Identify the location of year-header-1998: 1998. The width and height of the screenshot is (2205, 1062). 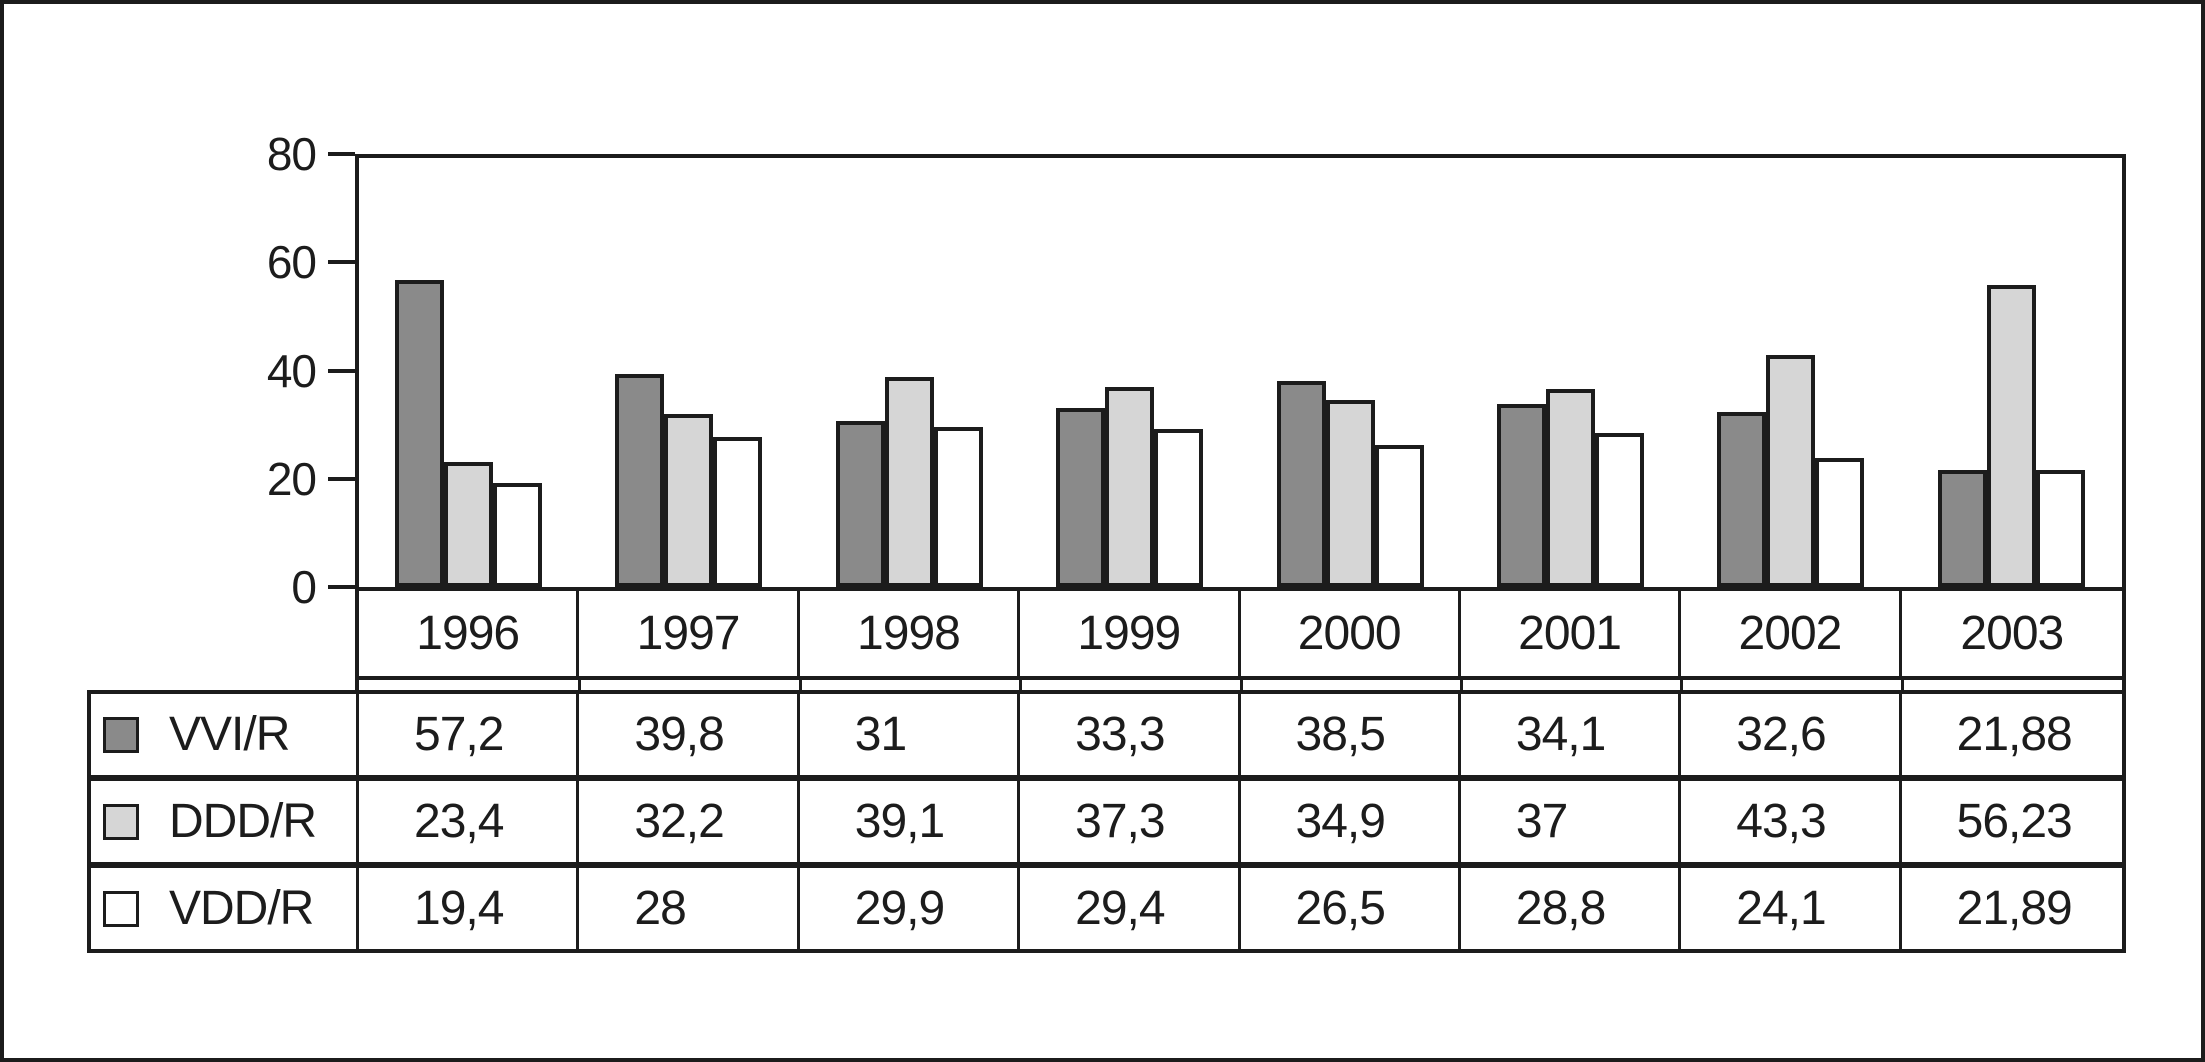
(910, 635).